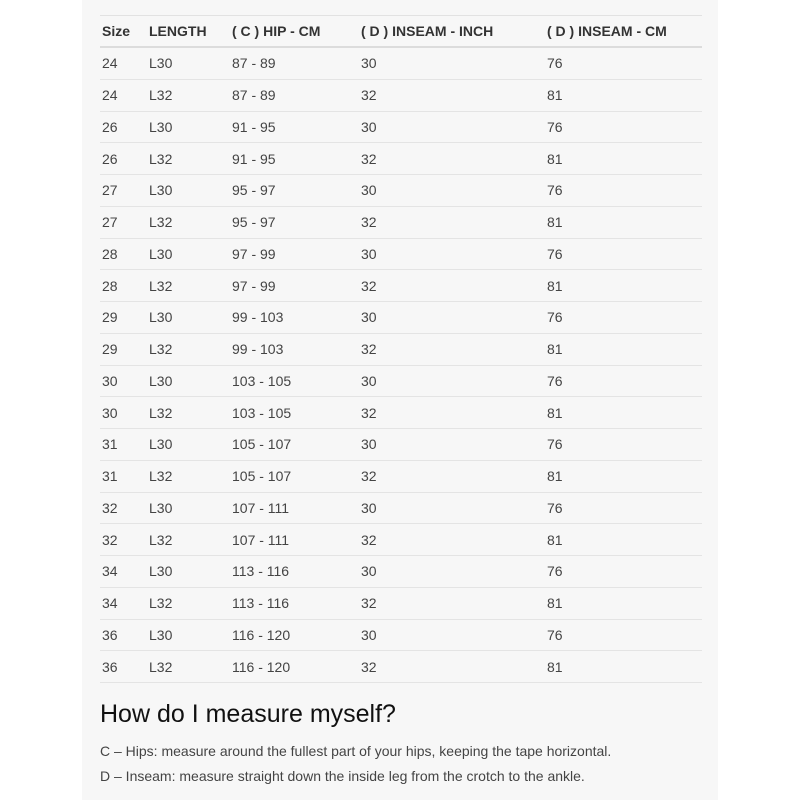  What do you see at coordinates (401, 63) in the screenshot?
I see `table-row: 24 L30 87 - 89 30 76` at bounding box center [401, 63].